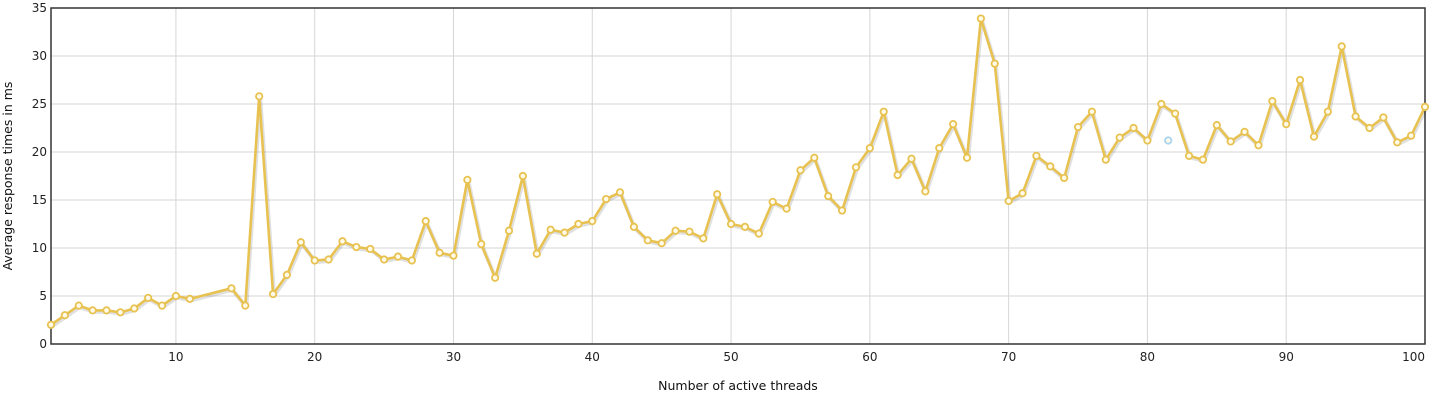  What do you see at coordinates (796, 357) in the screenshot?
I see `x-axis-ticks: 10 20 30 40 50 60 70 80 90 100` at bounding box center [796, 357].